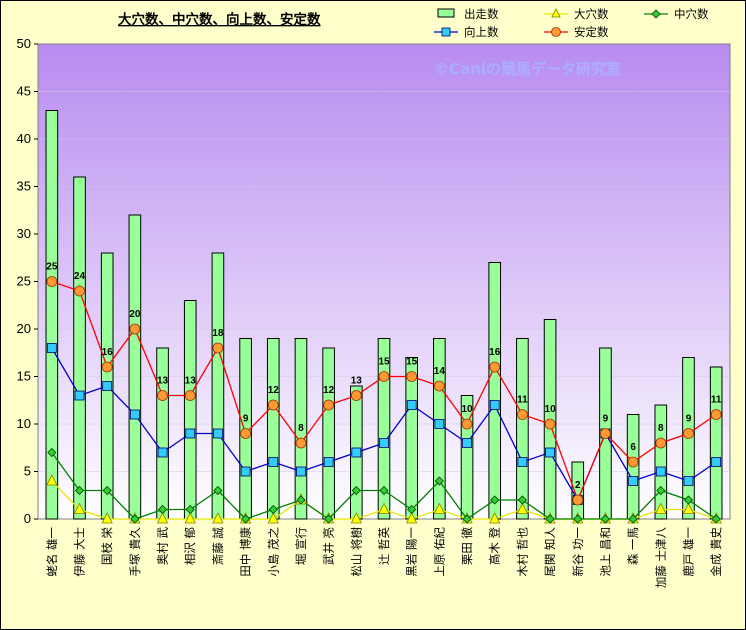 The height and width of the screenshot is (630, 746). I want to click on marker-向上数-23, so click(660, 471).